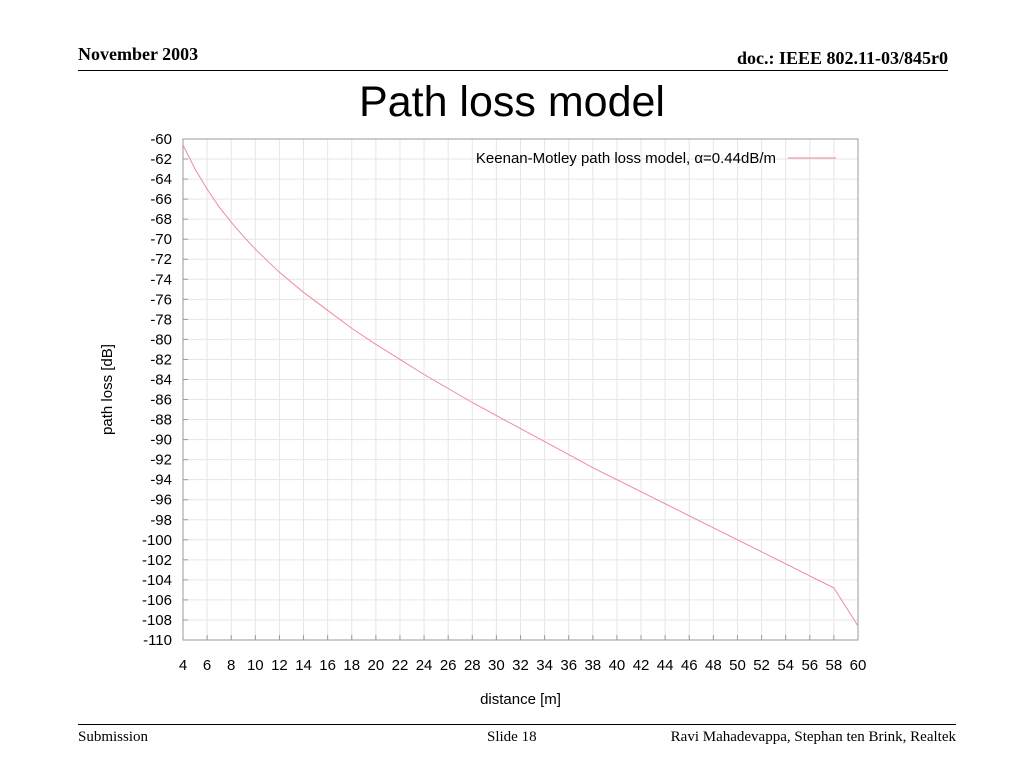 The width and height of the screenshot is (1024, 768). I want to click on x-tick-label: 4, so click(183, 665).